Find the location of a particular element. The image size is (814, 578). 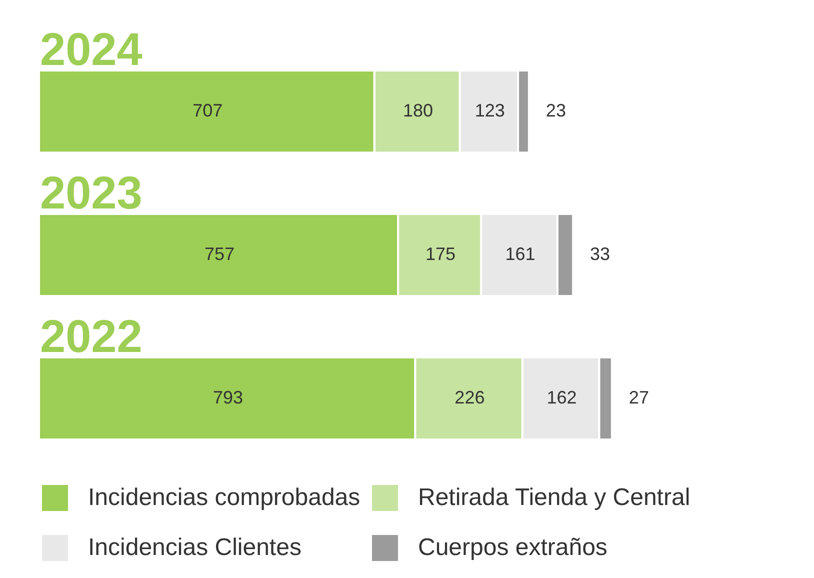

data-label: 162 is located at coordinates (561, 397).